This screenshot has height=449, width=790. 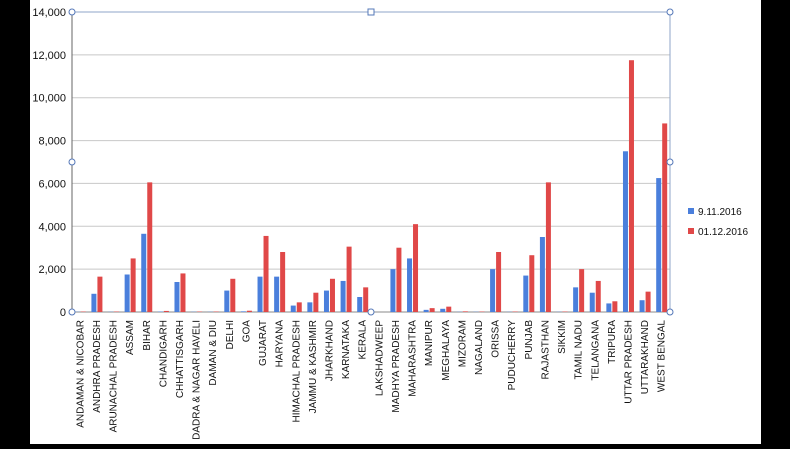 What do you see at coordinates (213, 353) in the screenshot?
I see `x-tick-label: DAMAN & DIU` at bounding box center [213, 353].